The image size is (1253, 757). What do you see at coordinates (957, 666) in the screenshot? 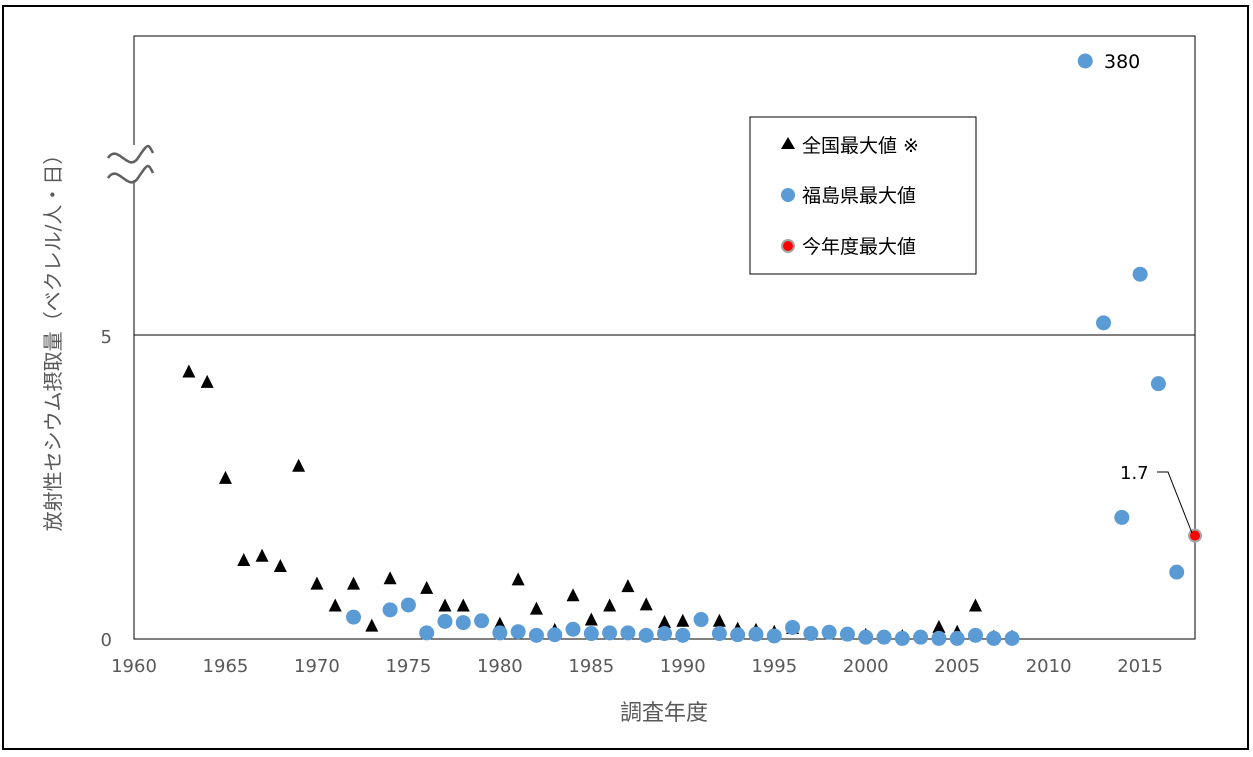
I see `x-tick-label-2005: 2005` at bounding box center [957, 666].